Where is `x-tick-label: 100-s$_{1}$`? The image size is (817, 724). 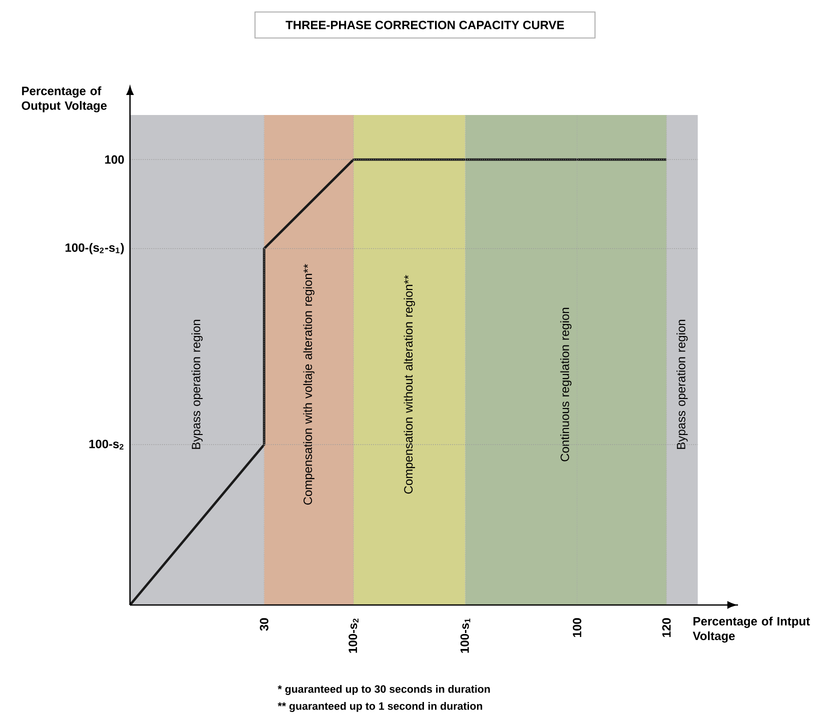
x-tick-label: 100-s$_{1}$ is located at coordinates (465, 635).